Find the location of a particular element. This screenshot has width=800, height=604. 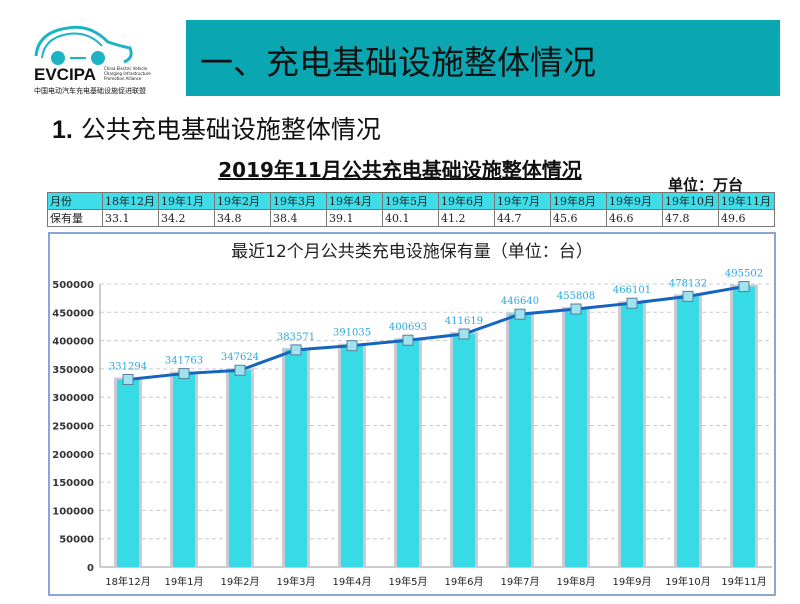

svg-text: Charging Infrastructure is located at coordinates (127, 73).